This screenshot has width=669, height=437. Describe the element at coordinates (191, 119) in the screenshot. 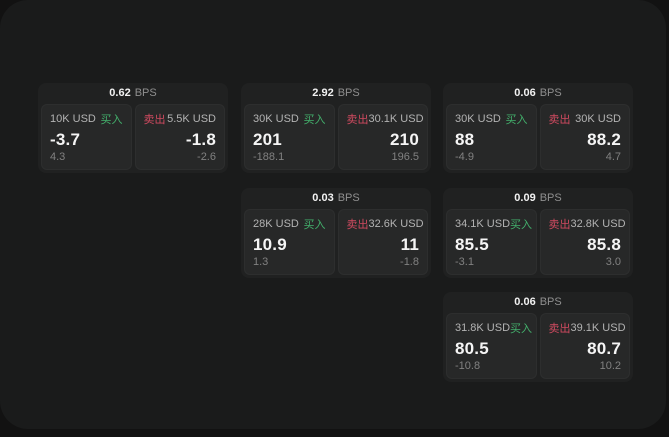

I see `sell-amount: 5.5K USD` at that location.